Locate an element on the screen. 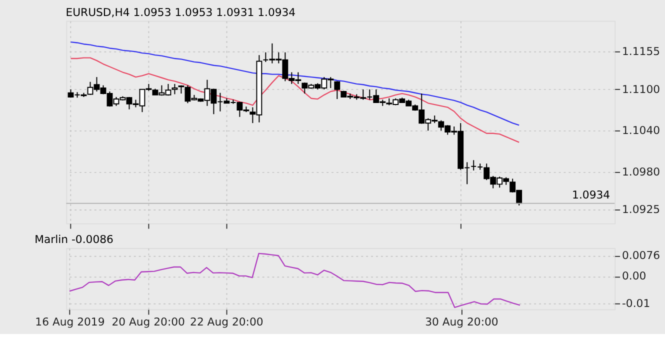 The image size is (665, 349). y-tick-label: 1.1100 is located at coordinates (641, 89).